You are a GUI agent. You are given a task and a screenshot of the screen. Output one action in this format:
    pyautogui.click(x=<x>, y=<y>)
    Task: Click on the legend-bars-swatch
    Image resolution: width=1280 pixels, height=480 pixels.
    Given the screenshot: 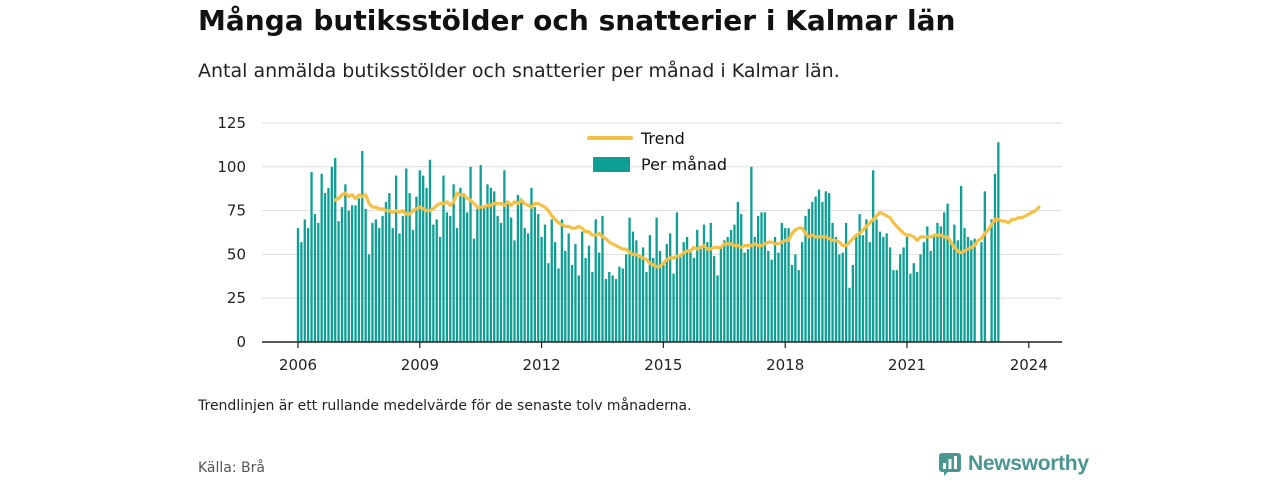 What is the action you would take?
    pyautogui.click(x=611, y=164)
    